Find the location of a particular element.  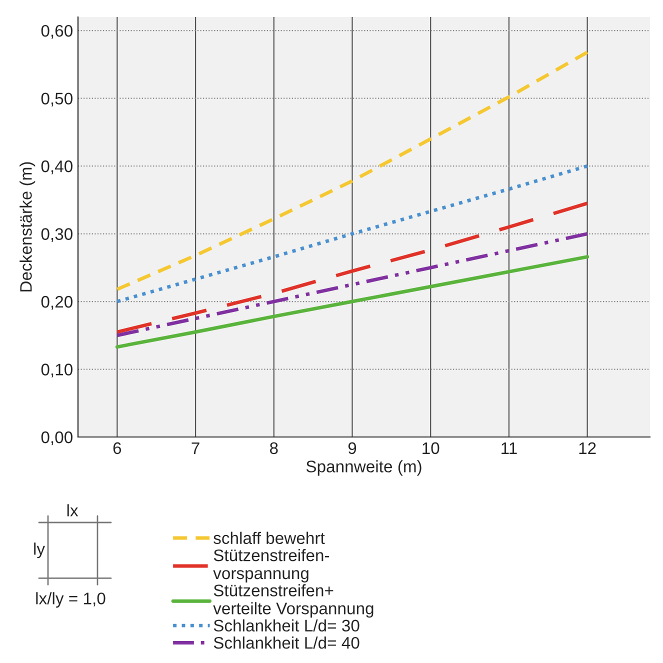

y-tick-label: 0,20 is located at coordinates (56, 303).